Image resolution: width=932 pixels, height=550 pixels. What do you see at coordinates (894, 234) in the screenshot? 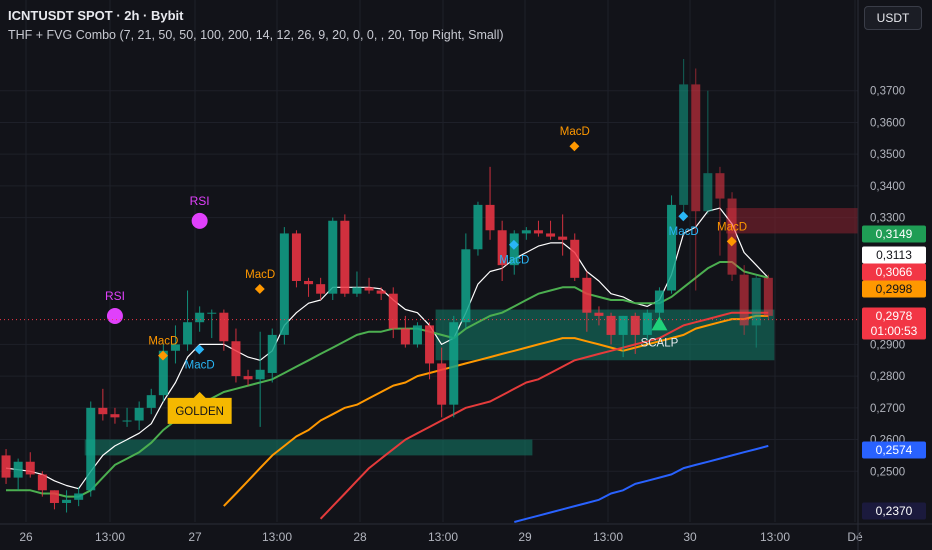
I see `price-tag-text: 0,3149` at bounding box center [894, 234].